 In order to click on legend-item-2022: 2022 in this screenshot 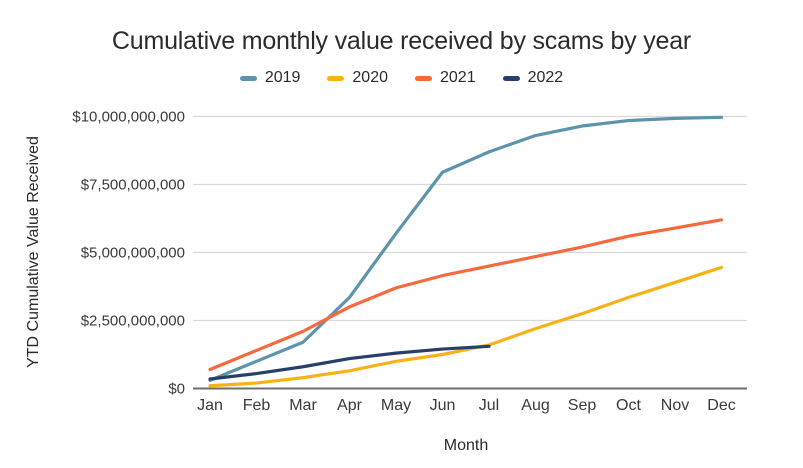, I will do `click(533, 78)`.